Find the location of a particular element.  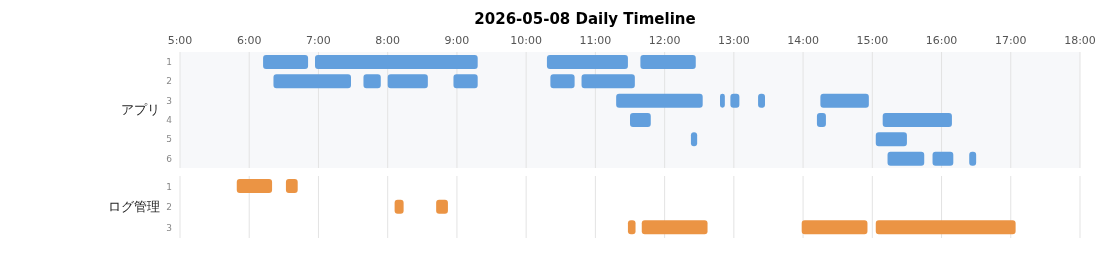

y-tick-label: 5 is located at coordinates (169, 139).